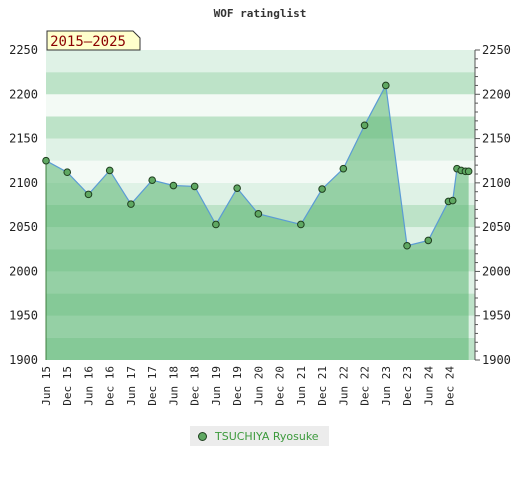 This screenshot has height=484, width=520. Describe the element at coordinates (258, 386) in the screenshot. I see `x-tick-label: Jun 20` at that location.